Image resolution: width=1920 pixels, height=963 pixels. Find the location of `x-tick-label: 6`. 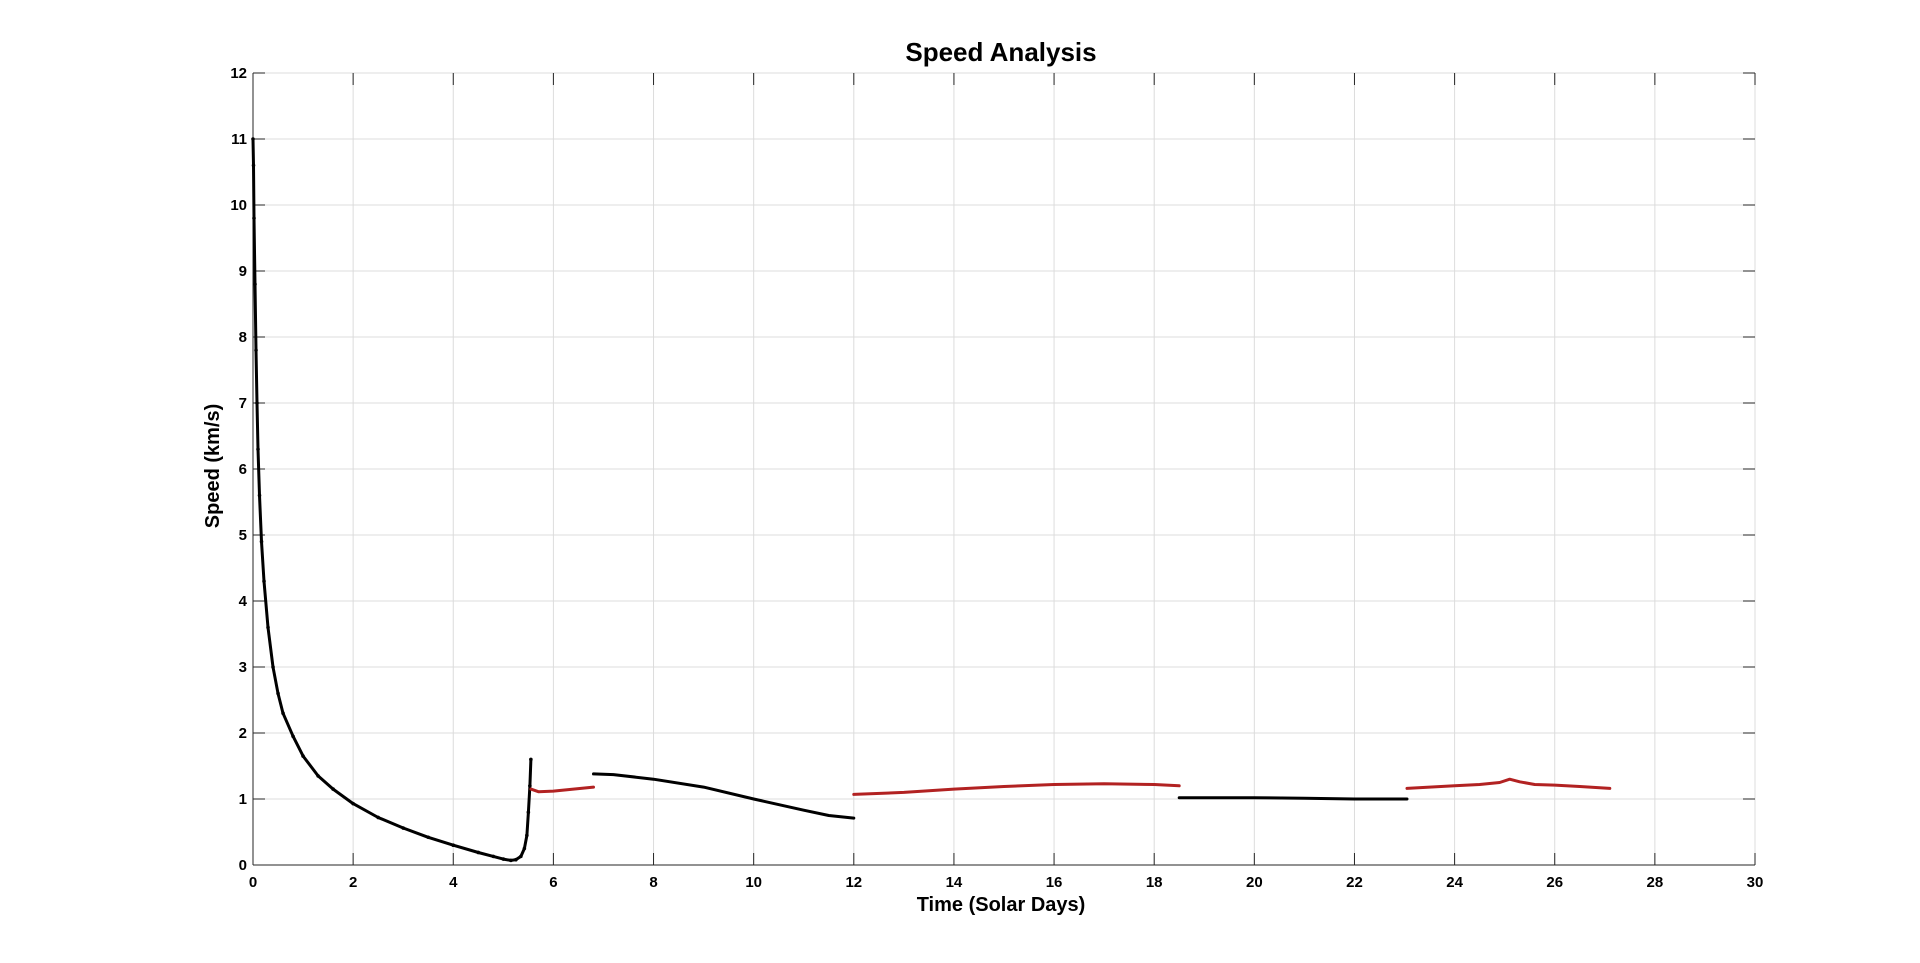

x-tick-label: 6 is located at coordinates (553, 882).